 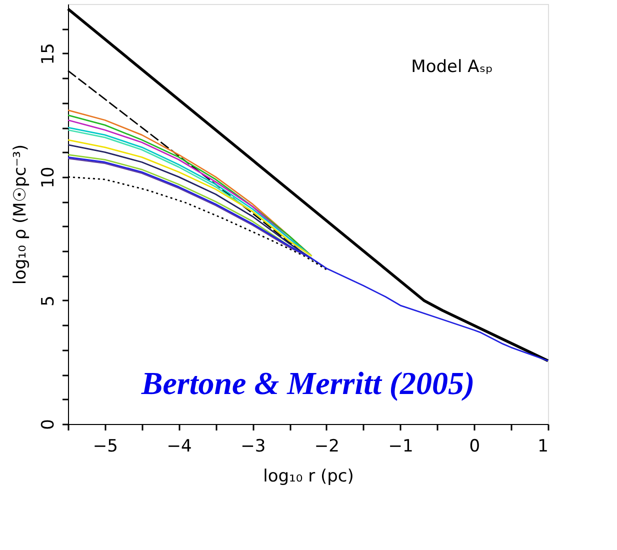 I want to click on y-tick-label: 5, so click(x=48, y=301).